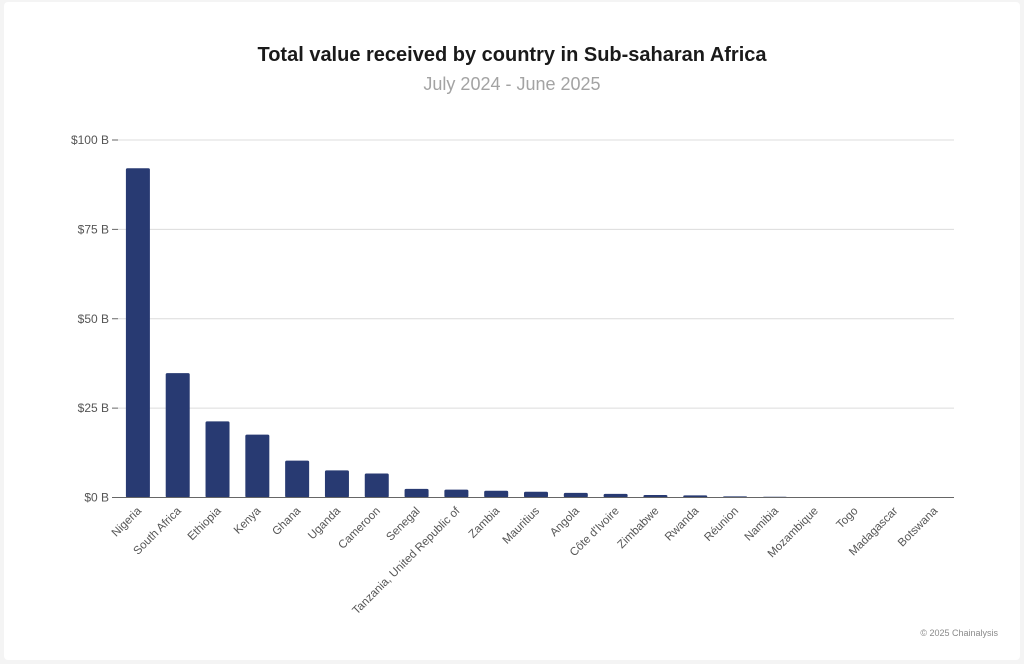 This screenshot has height=664, width=1024. I want to click on y-tick-label: $25 B, so click(93, 408).